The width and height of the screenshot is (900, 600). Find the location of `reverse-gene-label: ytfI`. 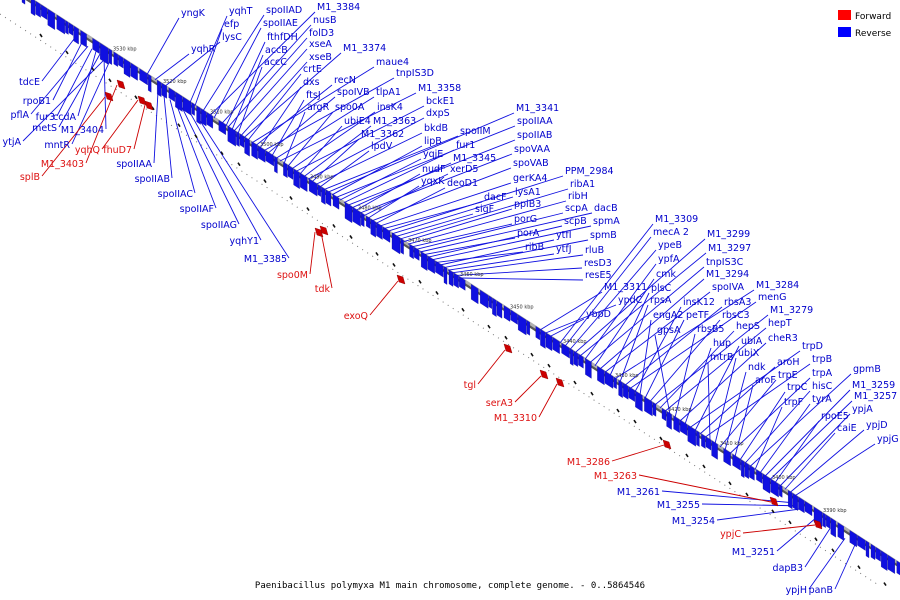

reverse-gene-label: ytfI is located at coordinates (564, 235).